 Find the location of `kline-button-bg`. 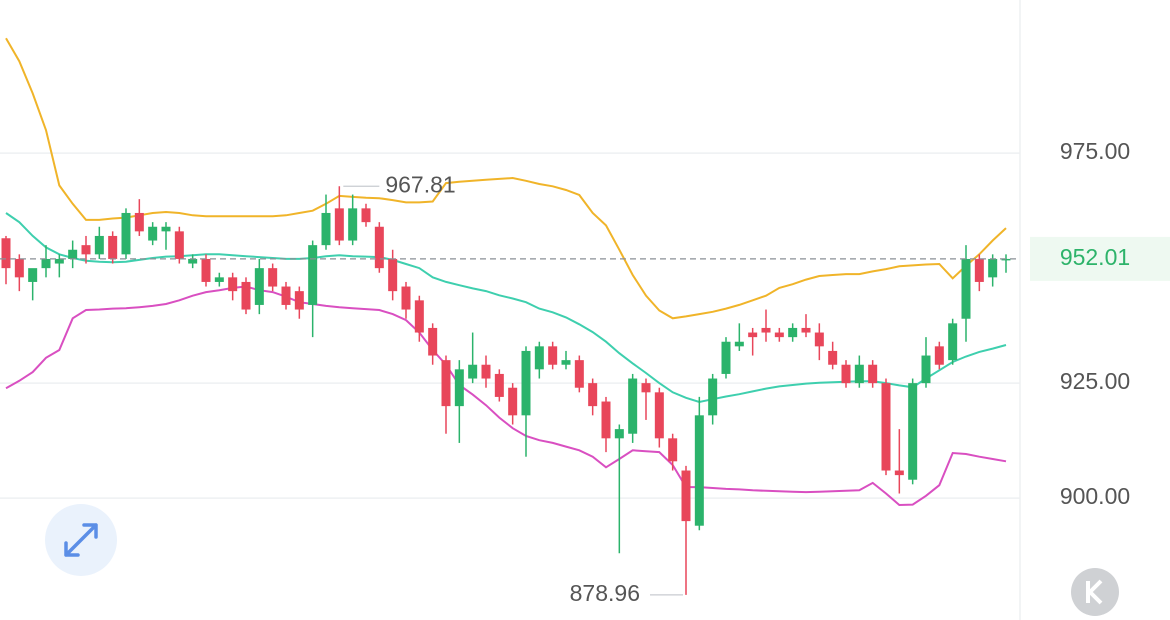

kline-button-bg is located at coordinates (1095, 592).